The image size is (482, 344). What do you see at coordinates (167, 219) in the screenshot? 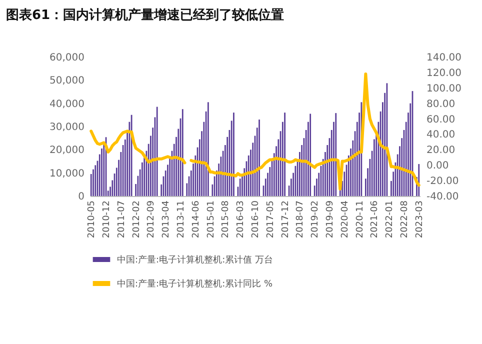
I see `x-tick-label: 2013-04` at bounding box center [167, 219].